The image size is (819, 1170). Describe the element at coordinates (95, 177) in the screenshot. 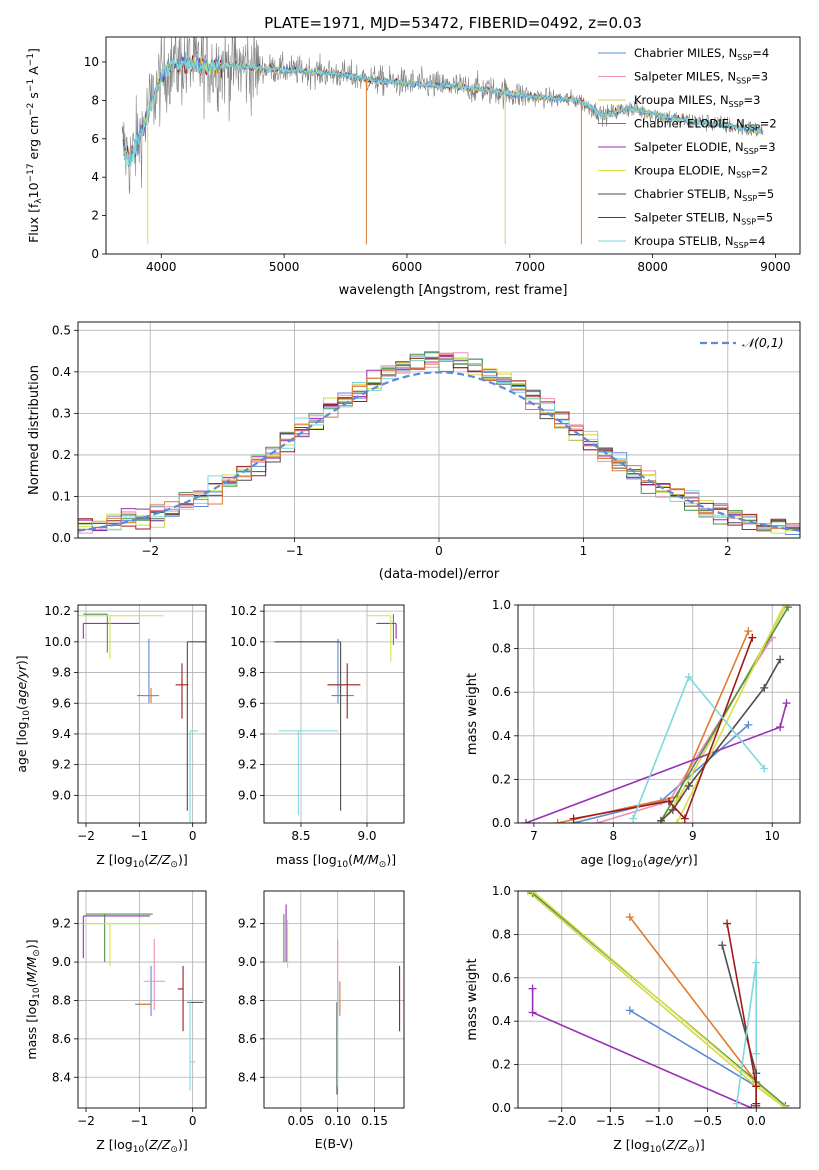

I see `y-tick-label: 4` at that location.